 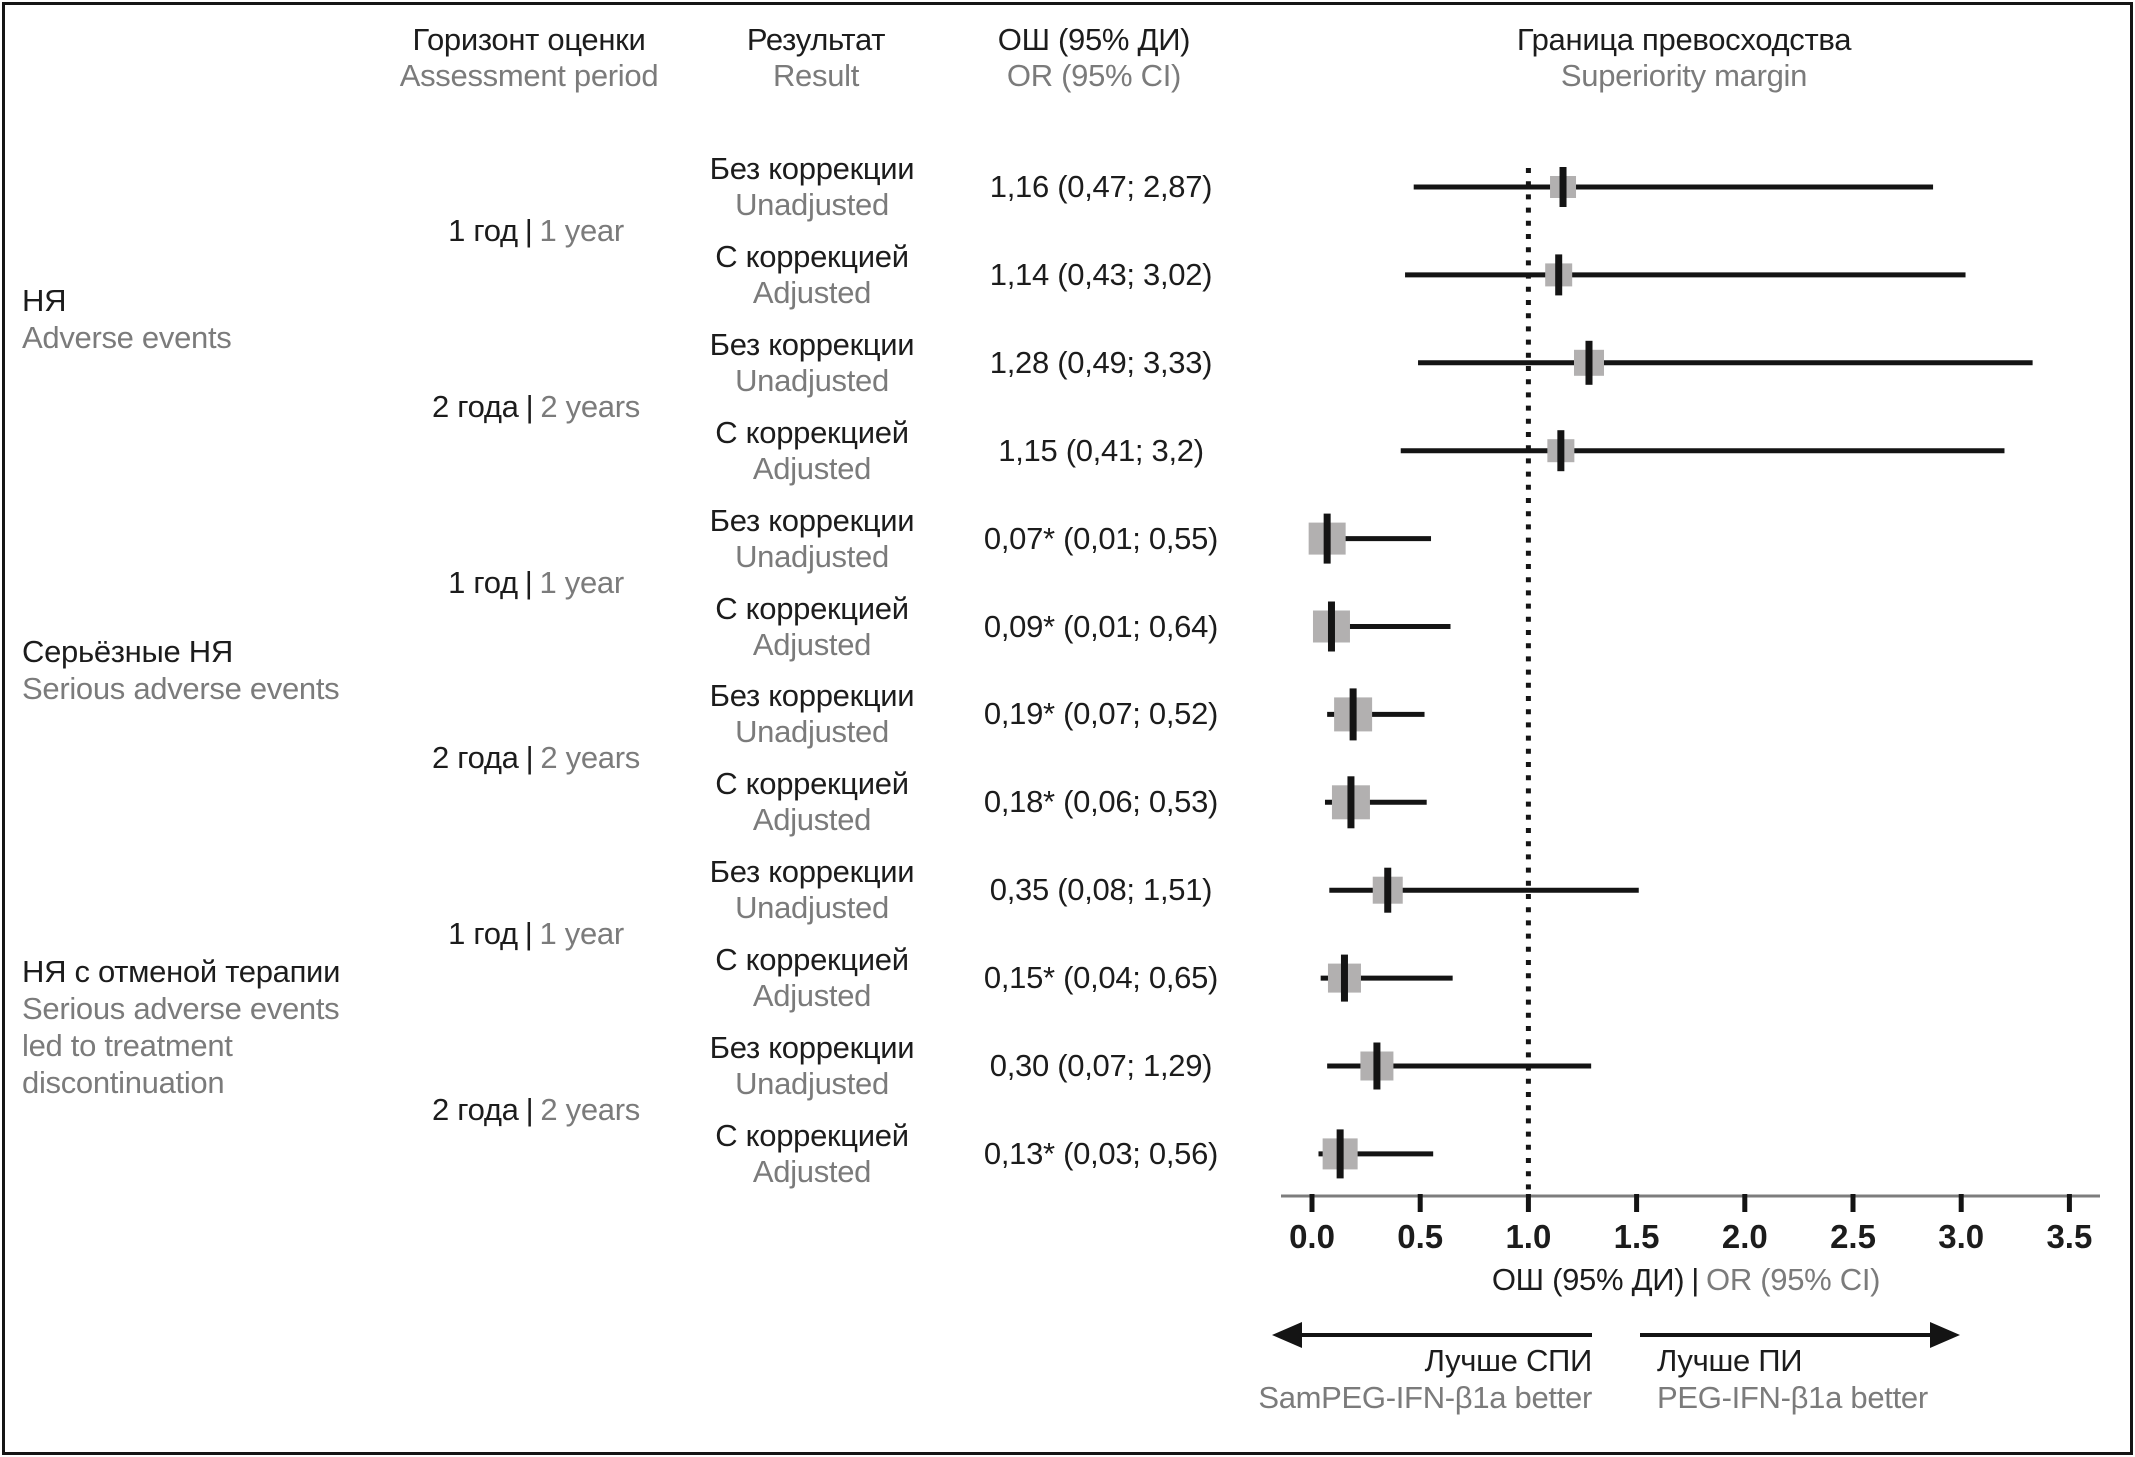 What do you see at coordinates (1792, 1379) in the screenshot?
I see `legend-right-better: Лучше ПИ PEG-IFN-β1a better` at bounding box center [1792, 1379].